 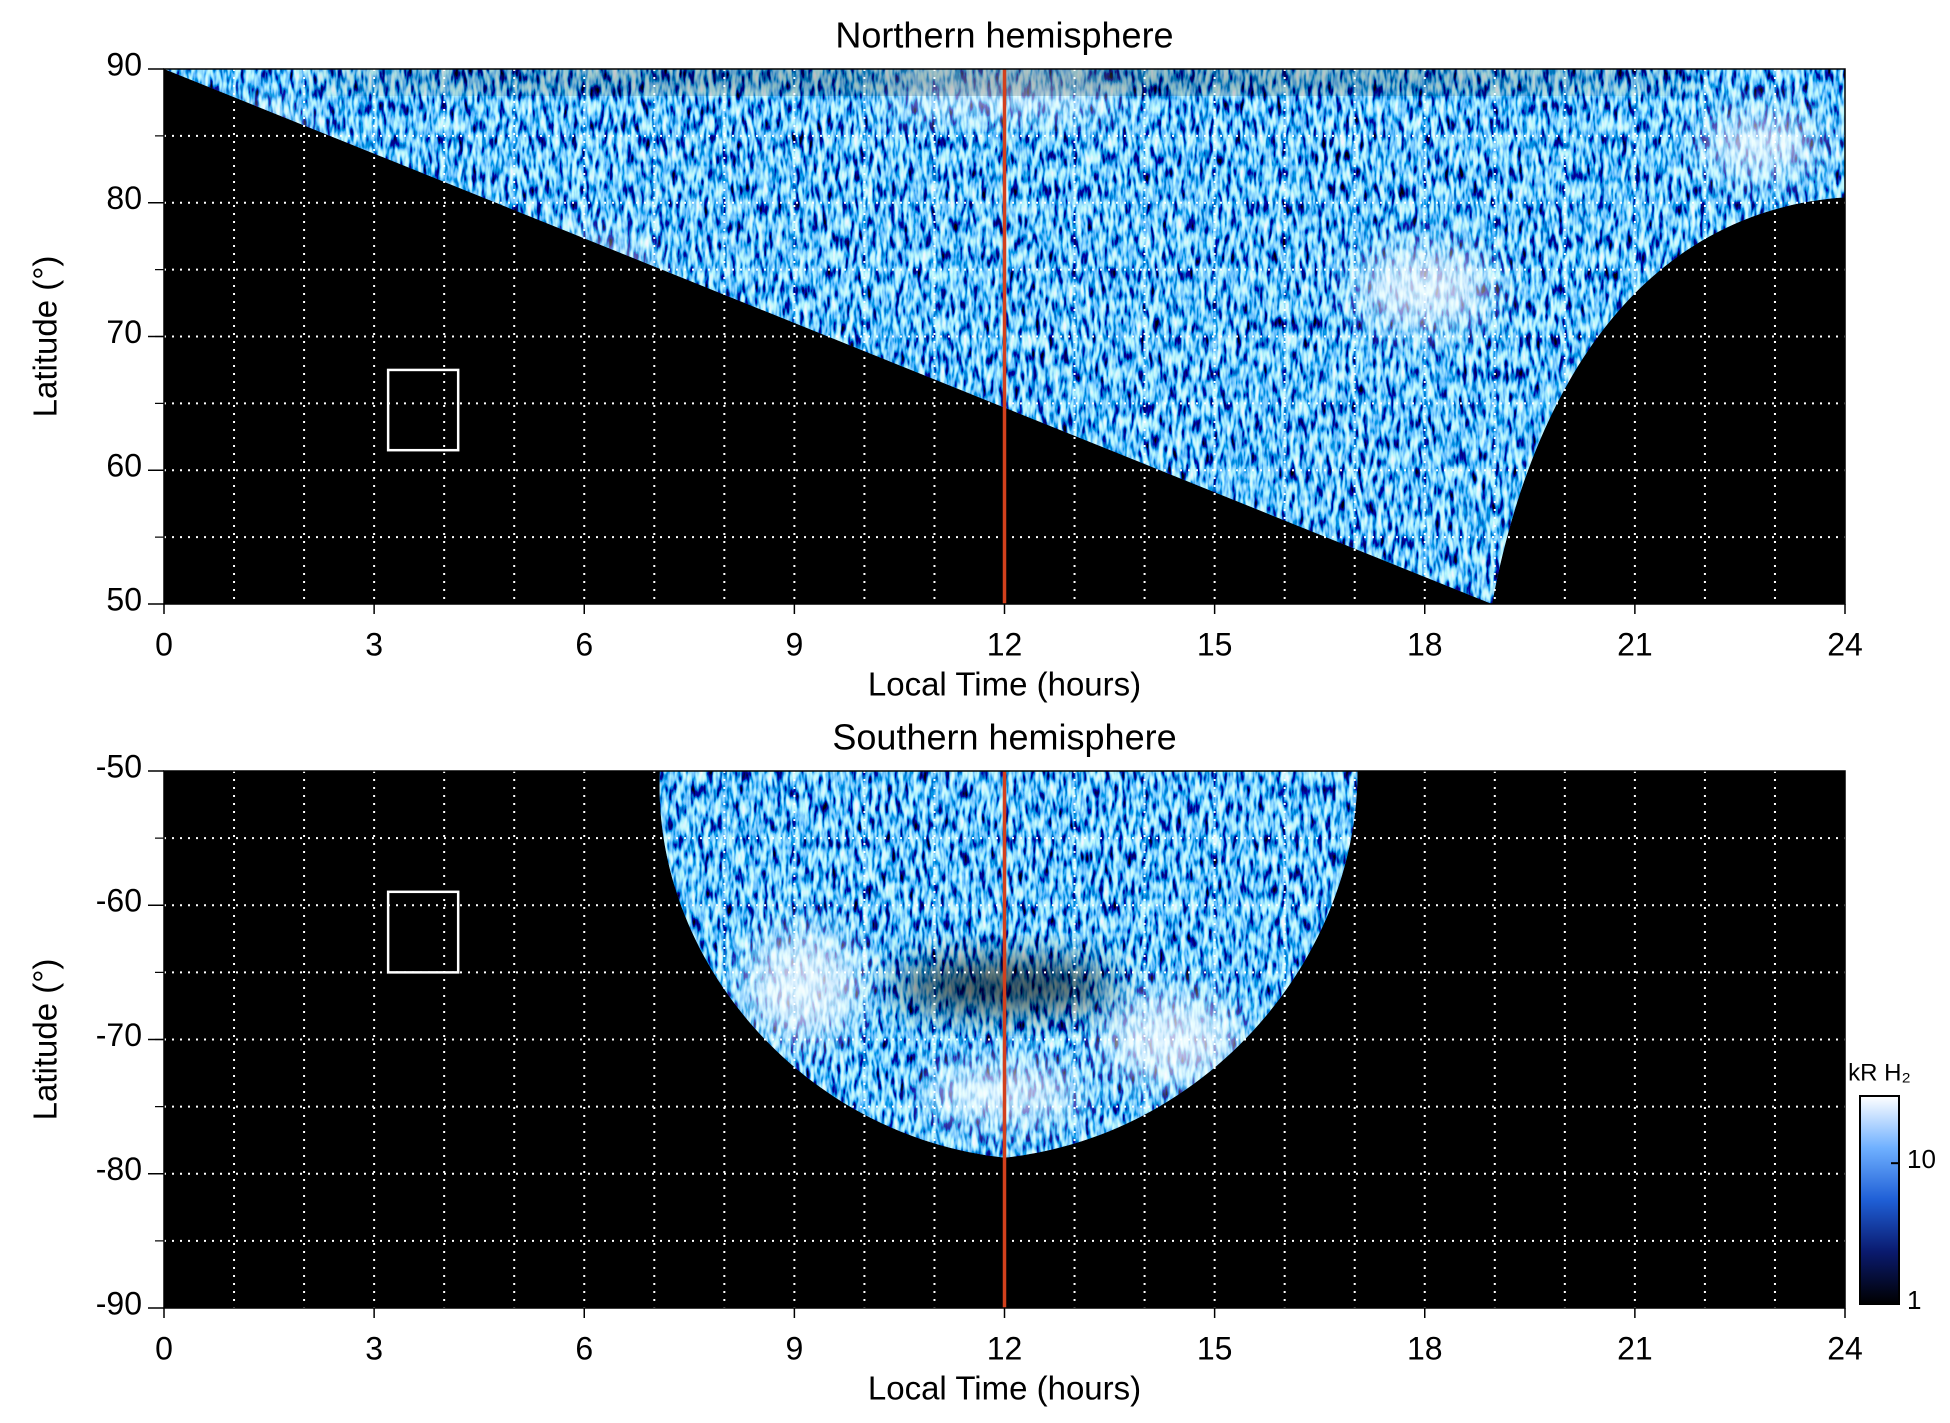 I want to click on y-tick-label: 60, so click(x=124, y=466).